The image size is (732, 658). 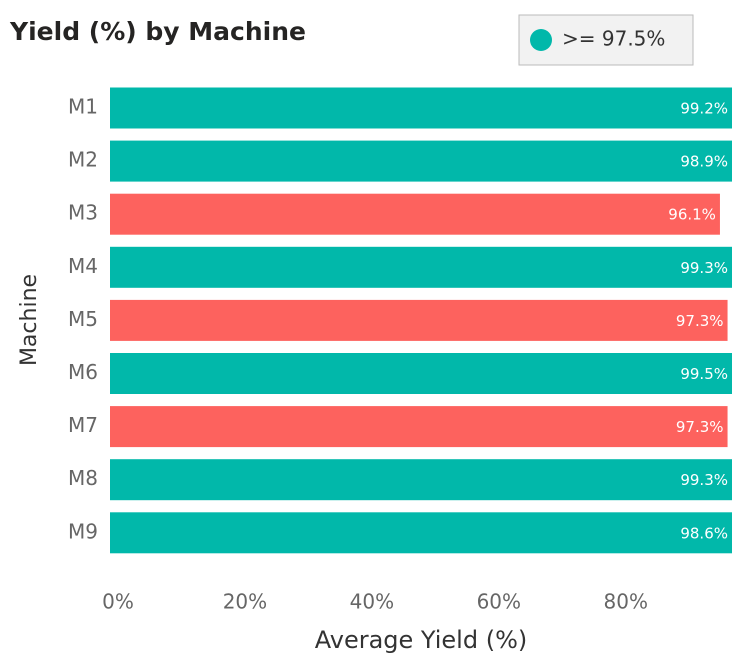 What do you see at coordinates (692, 215) in the screenshot?
I see `data-label: 96.1%` at bounding box center [692, 215].